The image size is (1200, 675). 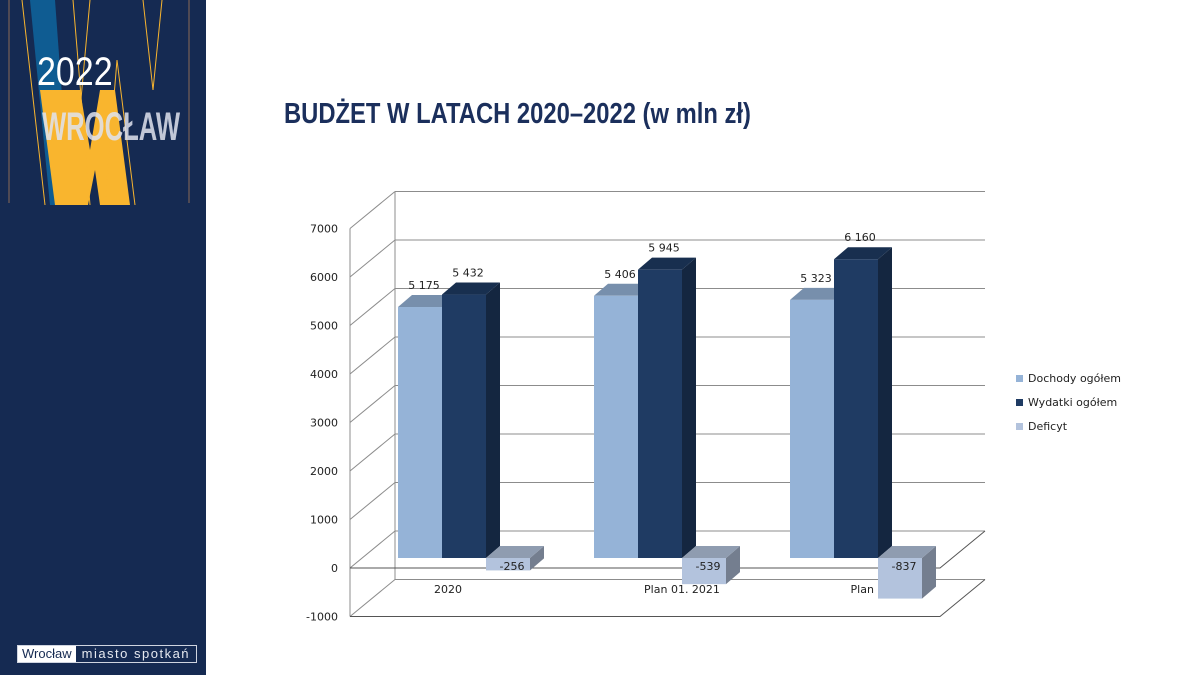 I want to click on floor-line, so click(x=668, y=549).